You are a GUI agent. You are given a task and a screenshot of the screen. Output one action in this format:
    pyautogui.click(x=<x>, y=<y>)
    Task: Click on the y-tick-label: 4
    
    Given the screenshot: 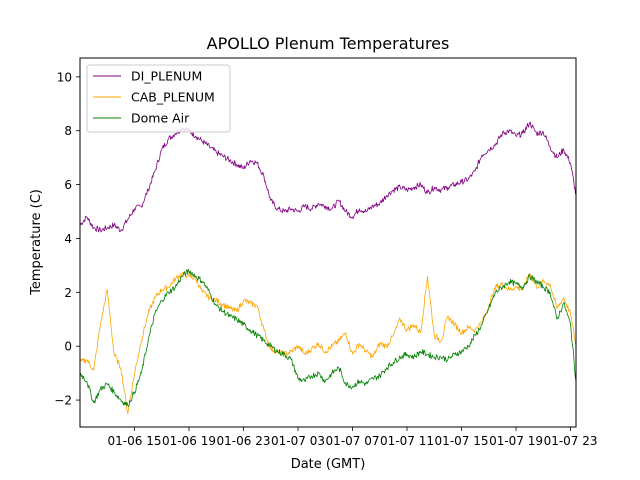 What is the action you would take?
    pyautogui.click(x=68, y=239)
    